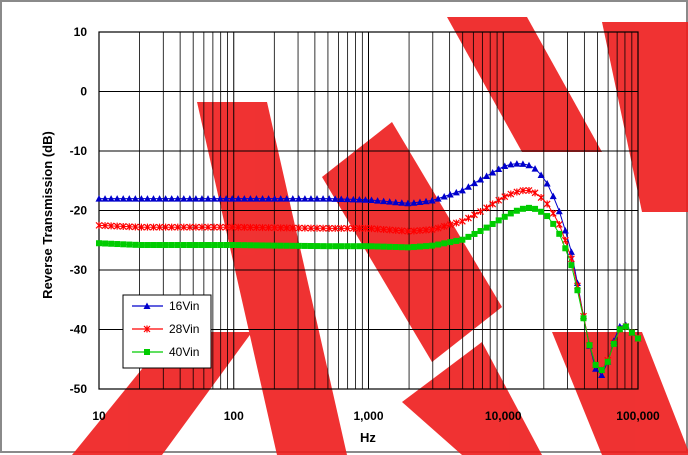 The image size is (688, 455). I want to click on x-tick-label: 1,000, so click(368, 416).